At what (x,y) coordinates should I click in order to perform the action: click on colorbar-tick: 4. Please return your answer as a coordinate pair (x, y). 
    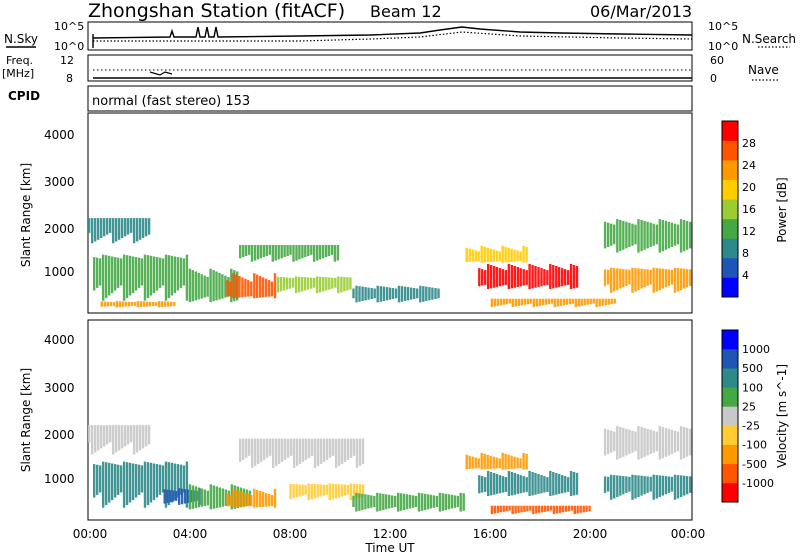
    Looking at the image, I should click on (745, 275).